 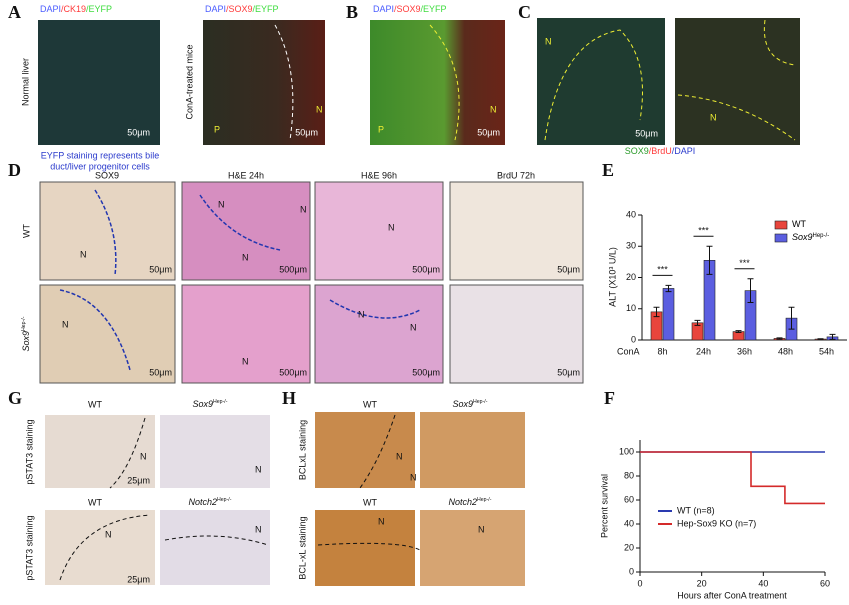 I want to click on panel-label: A, so click(x=14, y=12).